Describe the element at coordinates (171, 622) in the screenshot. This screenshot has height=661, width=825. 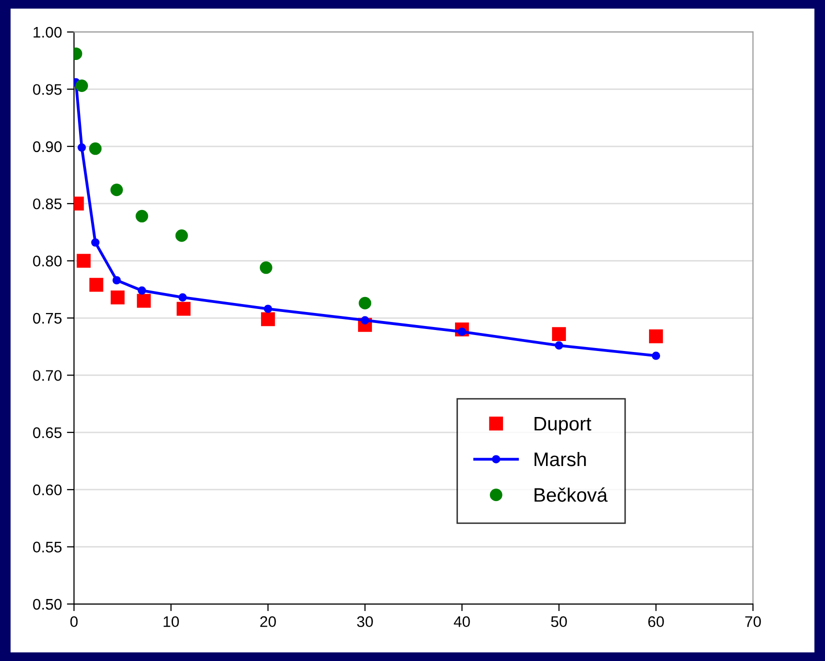
I see `x-tick-label: 10` at that location.